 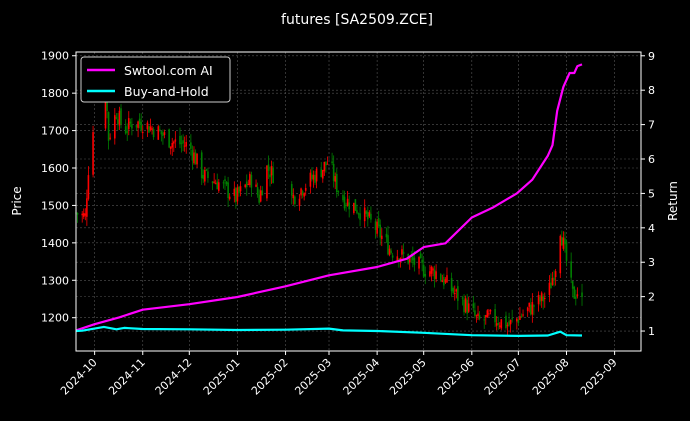 I want to click on x-tick-label: 2025-04, so click(x=362, y=377).